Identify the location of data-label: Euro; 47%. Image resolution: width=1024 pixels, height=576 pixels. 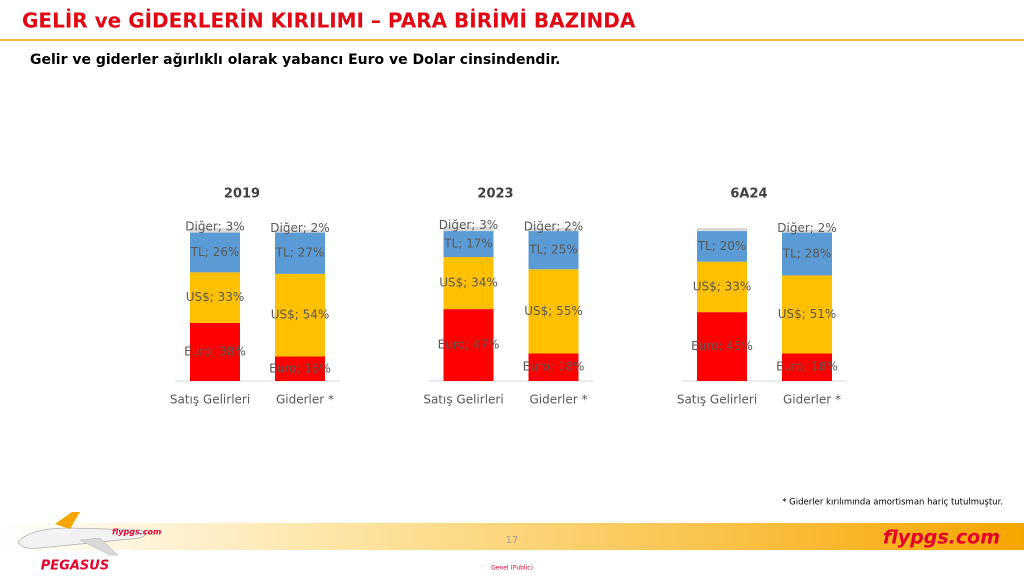
(469, 345).